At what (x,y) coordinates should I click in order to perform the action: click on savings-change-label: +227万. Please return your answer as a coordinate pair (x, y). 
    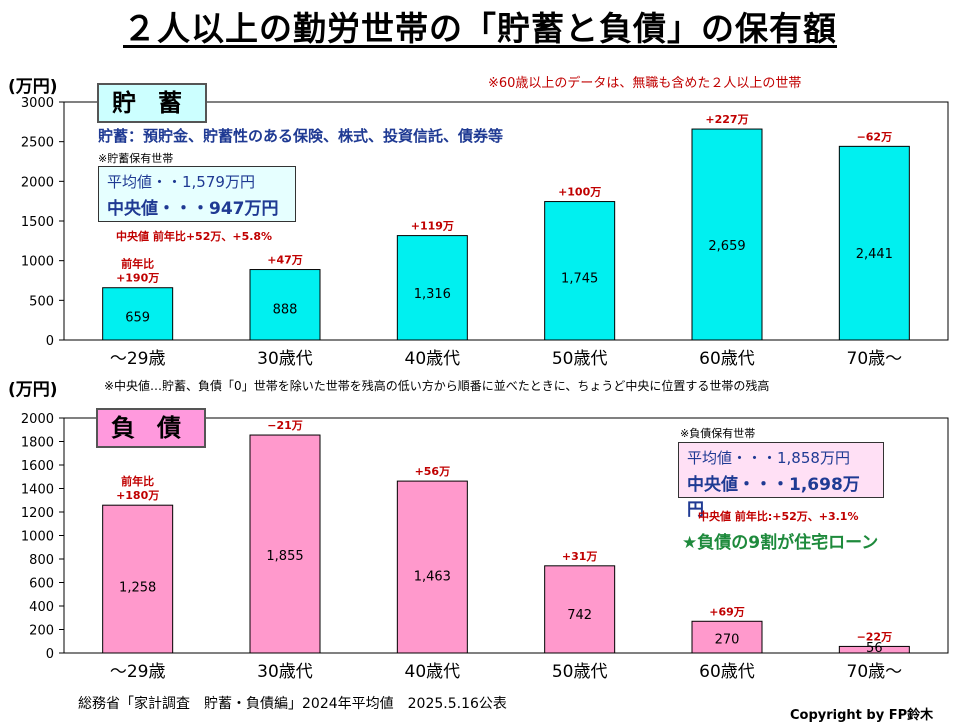
    Looking at the image, I should click on (726, 119).